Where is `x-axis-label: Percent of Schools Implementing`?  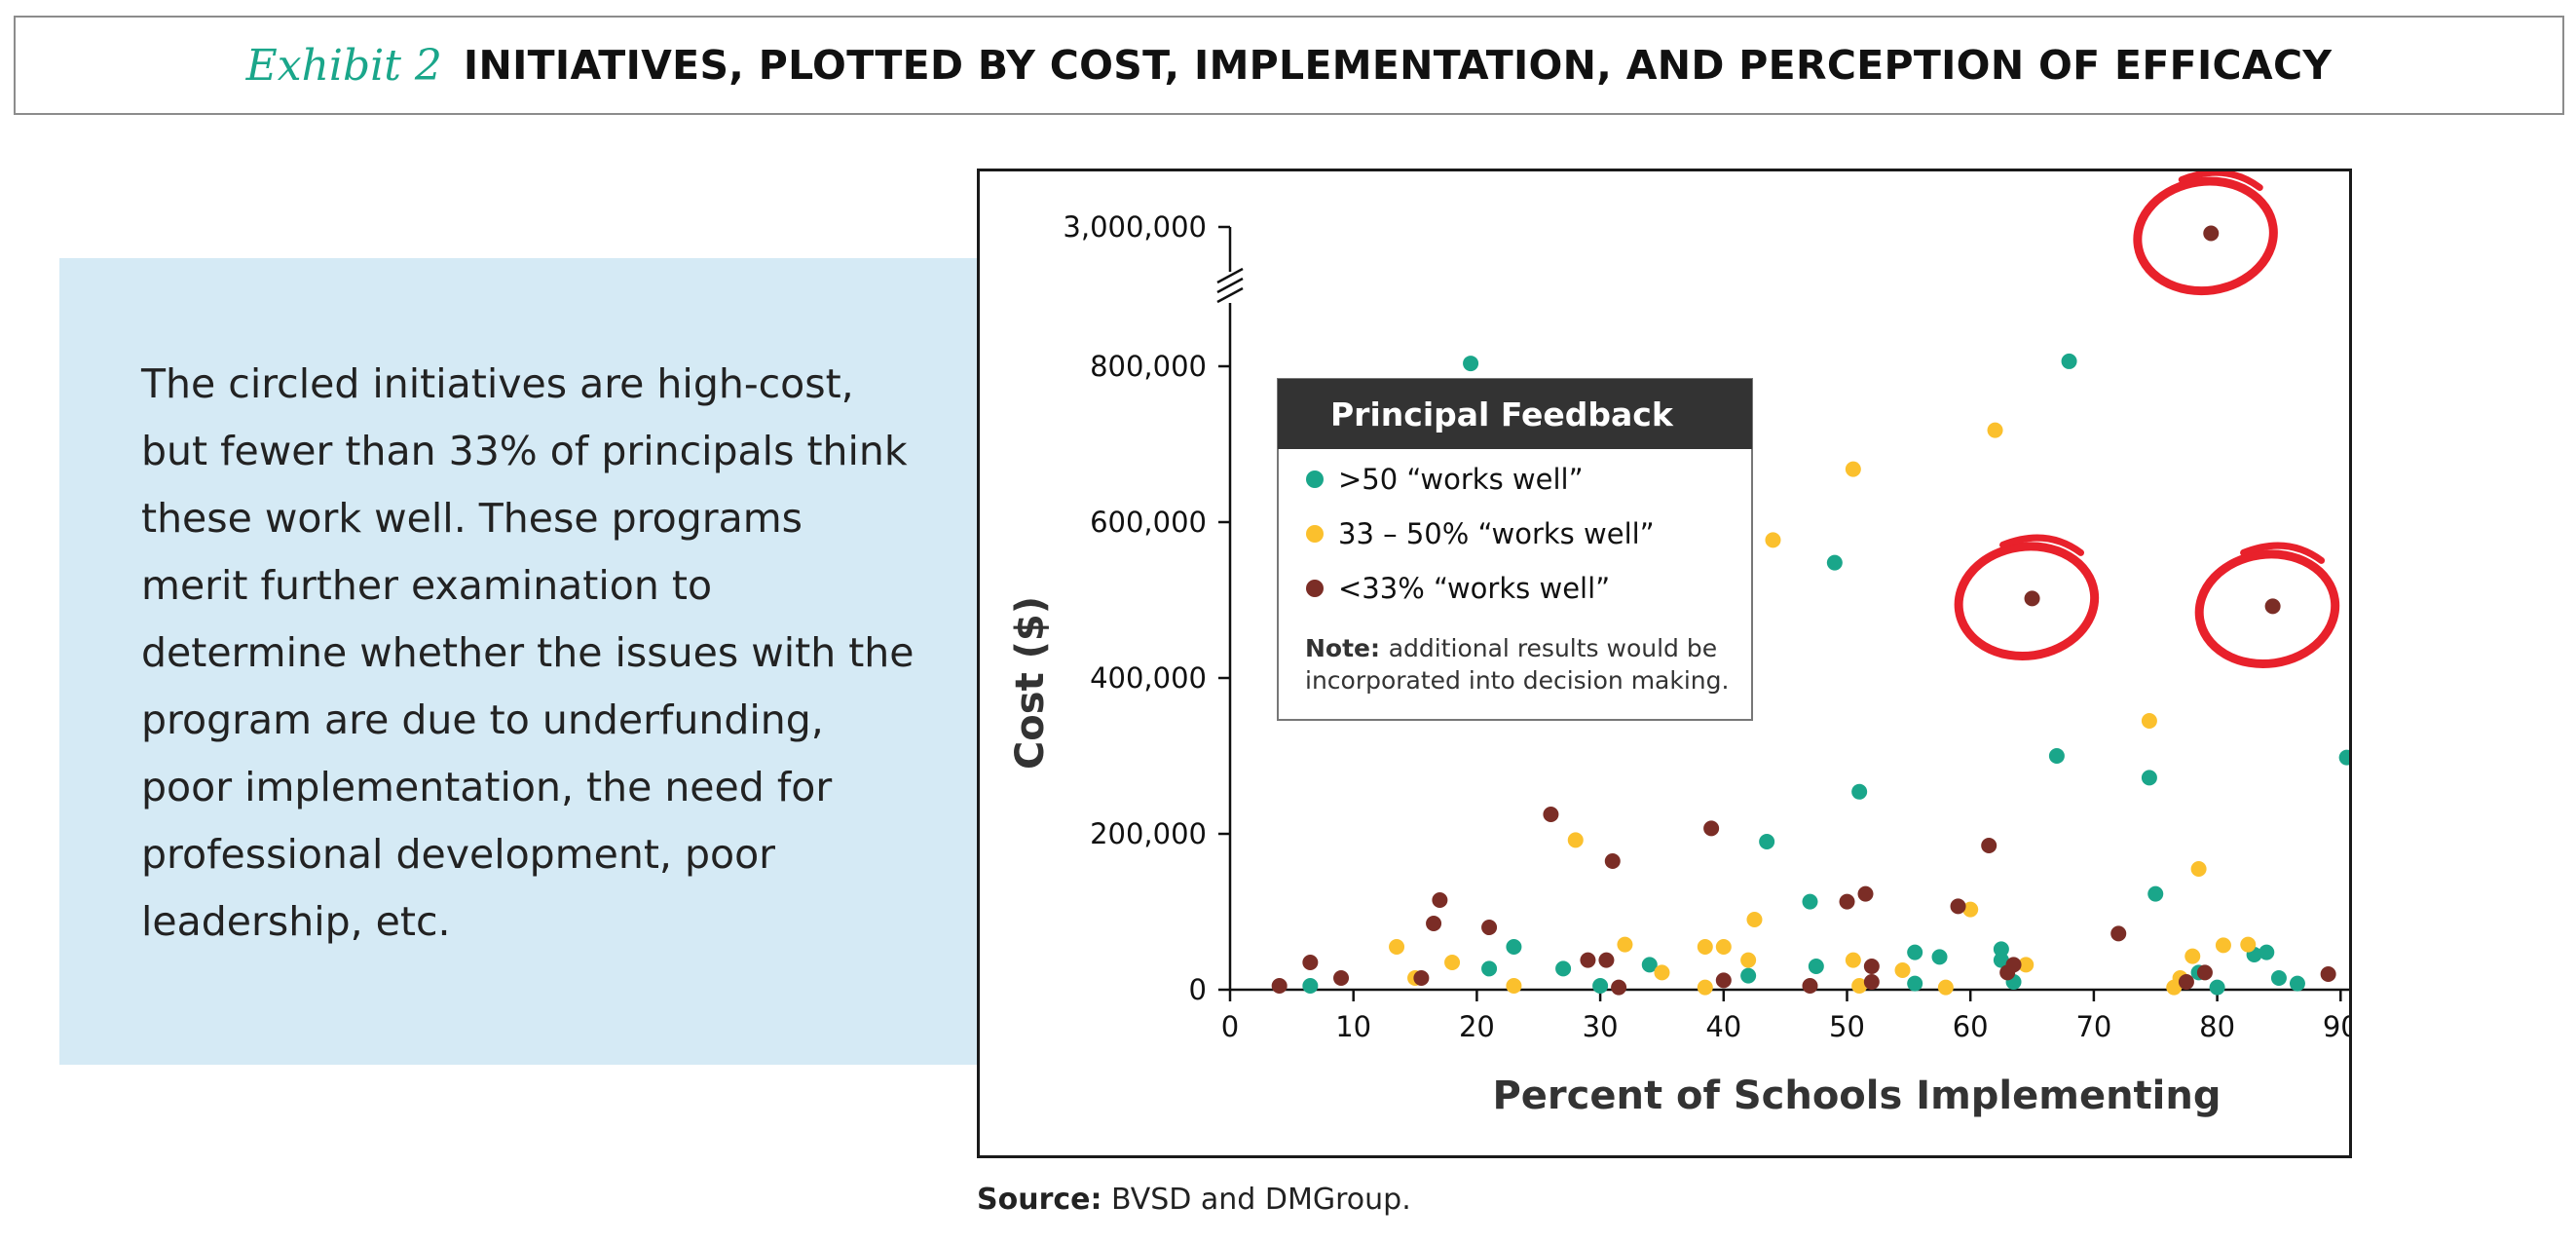
x-axis-label: Percent of Schools Implementing is located at coordinates (1856, 1095).